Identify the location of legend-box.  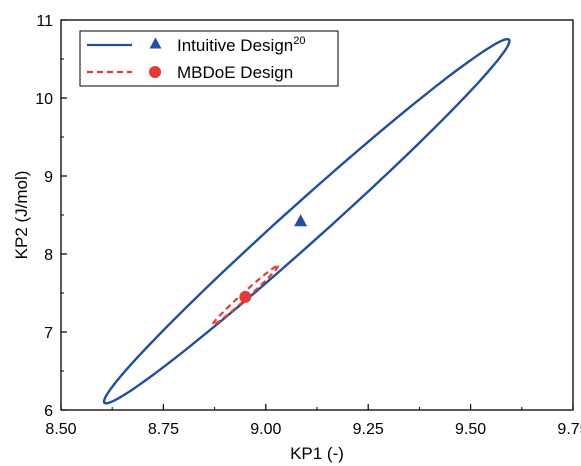
(209, 58).